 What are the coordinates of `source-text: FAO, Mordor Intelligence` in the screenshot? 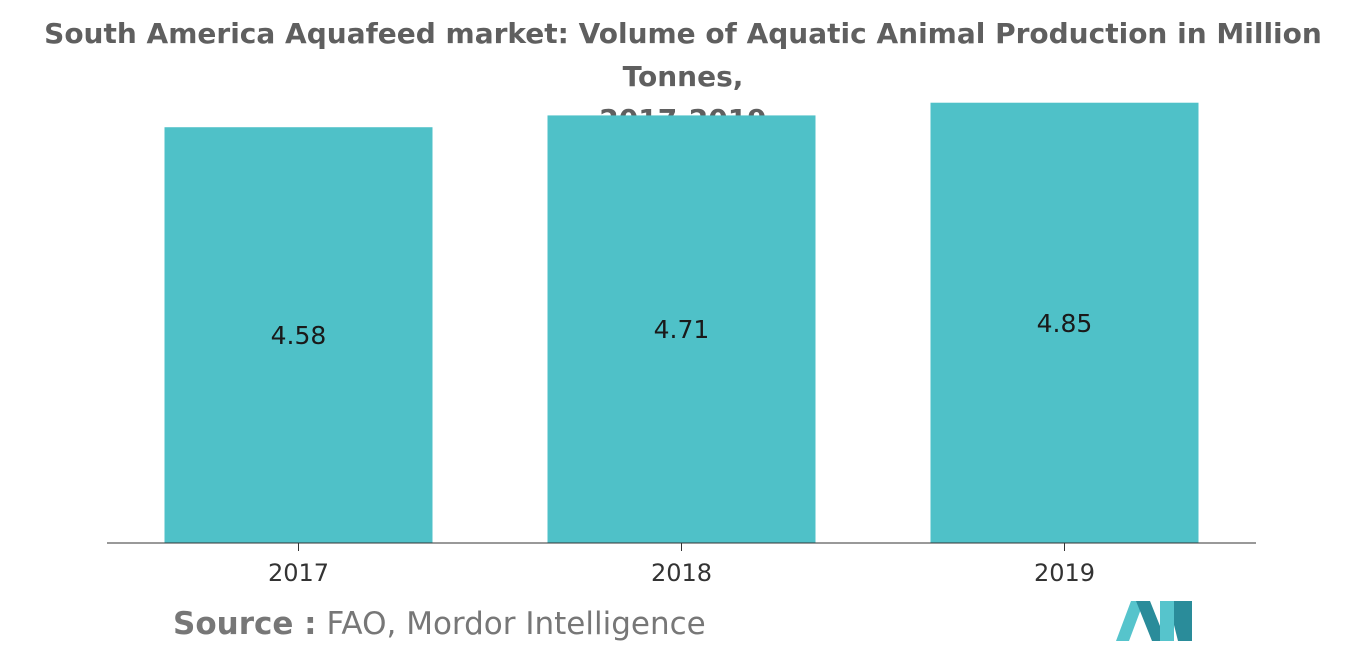 It's located at (516, 624).